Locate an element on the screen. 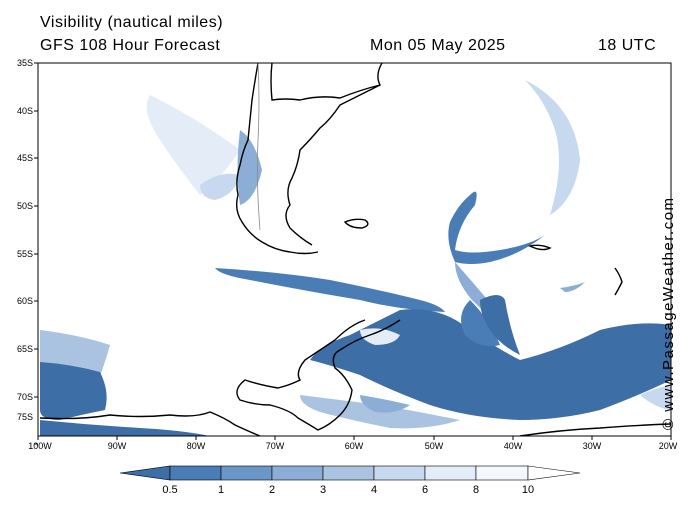 This screenshot has height=525, width=700. lon-tick-60w: 60W is located at coordinates (354, 443).